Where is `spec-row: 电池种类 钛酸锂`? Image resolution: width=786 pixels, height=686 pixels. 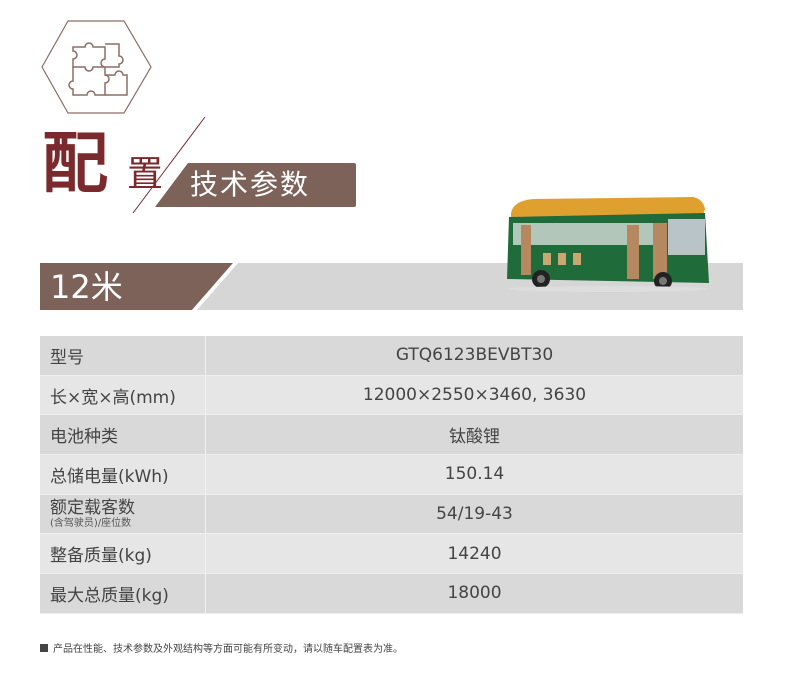
spec-row: 电池种类 钛酸锂 is located at coordinates (391, 435).